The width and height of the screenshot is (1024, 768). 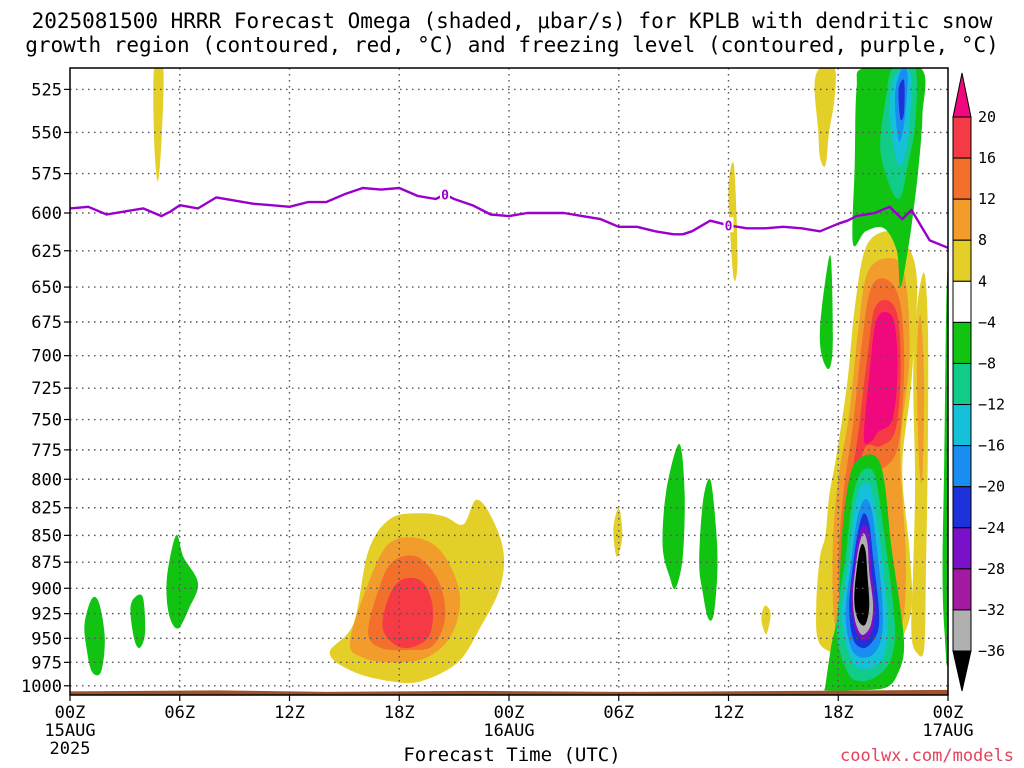 What do you see at coordinates (46, 389) in the screenshot?
I see `y-tick-label: 725` at bounding box center [46, 389].